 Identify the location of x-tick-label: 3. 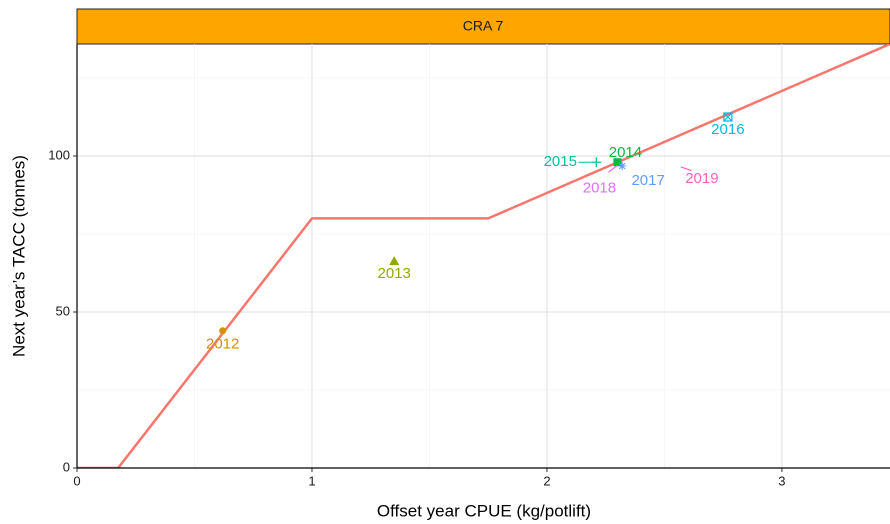
(781, 480).